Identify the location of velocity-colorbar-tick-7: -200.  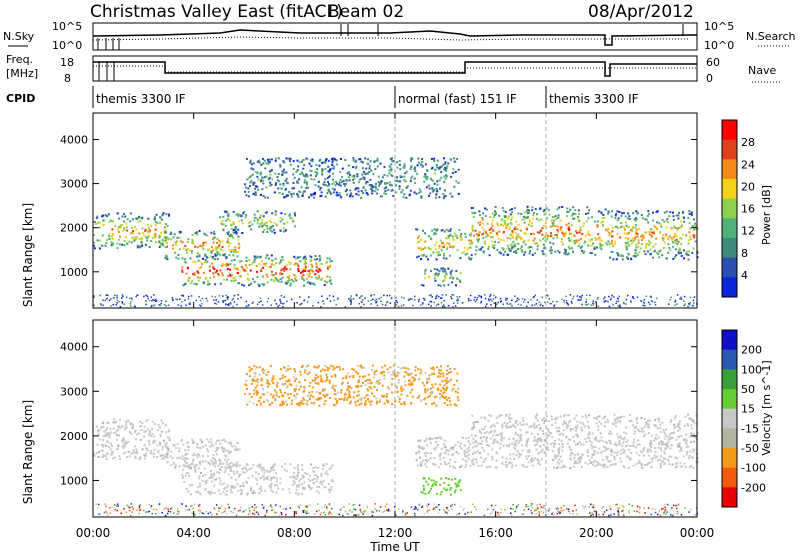
(753, 487).